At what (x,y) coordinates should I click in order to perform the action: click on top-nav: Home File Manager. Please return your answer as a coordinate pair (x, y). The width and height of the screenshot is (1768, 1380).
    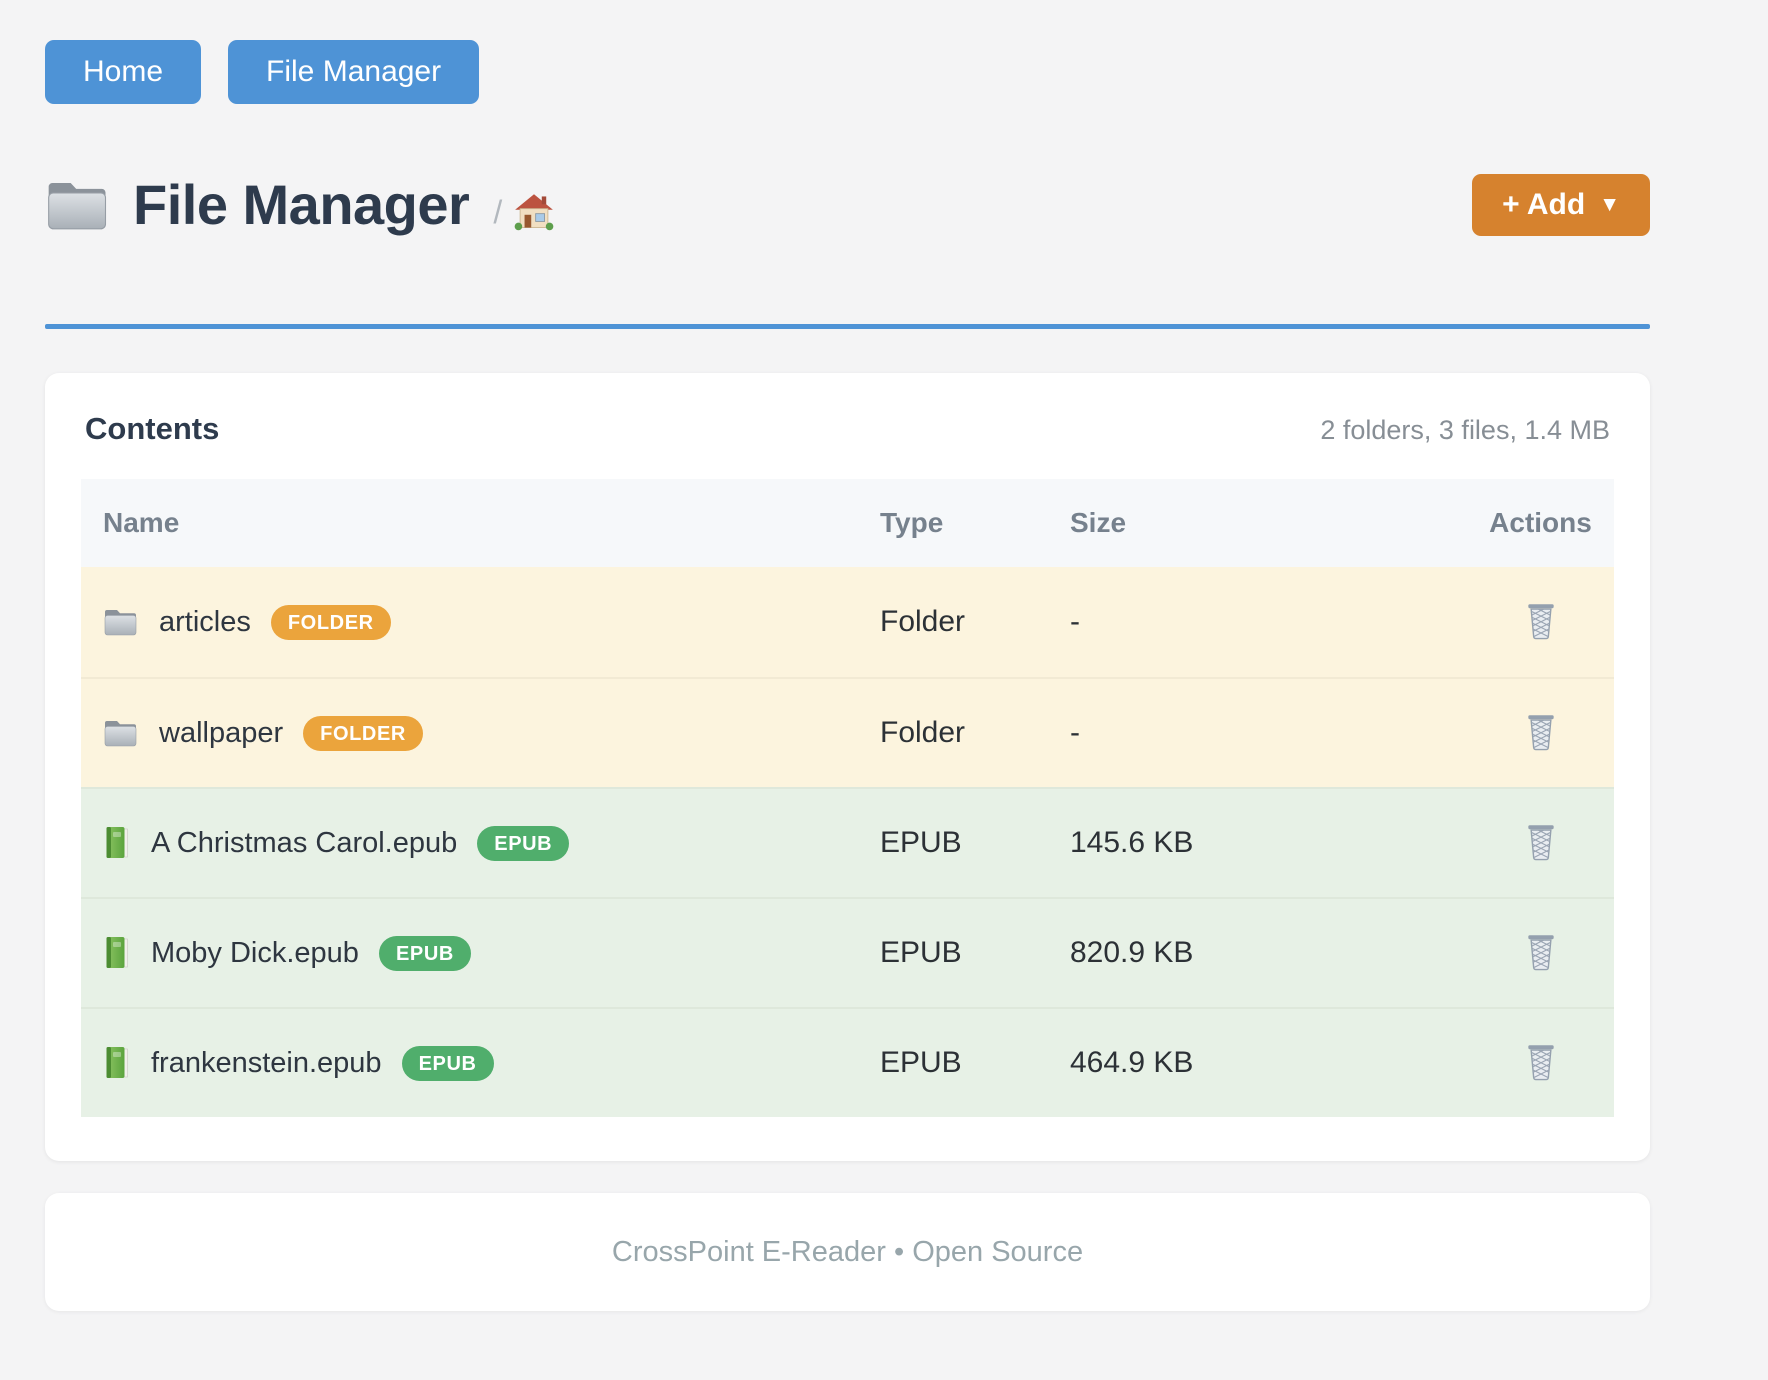
    Looking at the image, I should click on (847, 52).